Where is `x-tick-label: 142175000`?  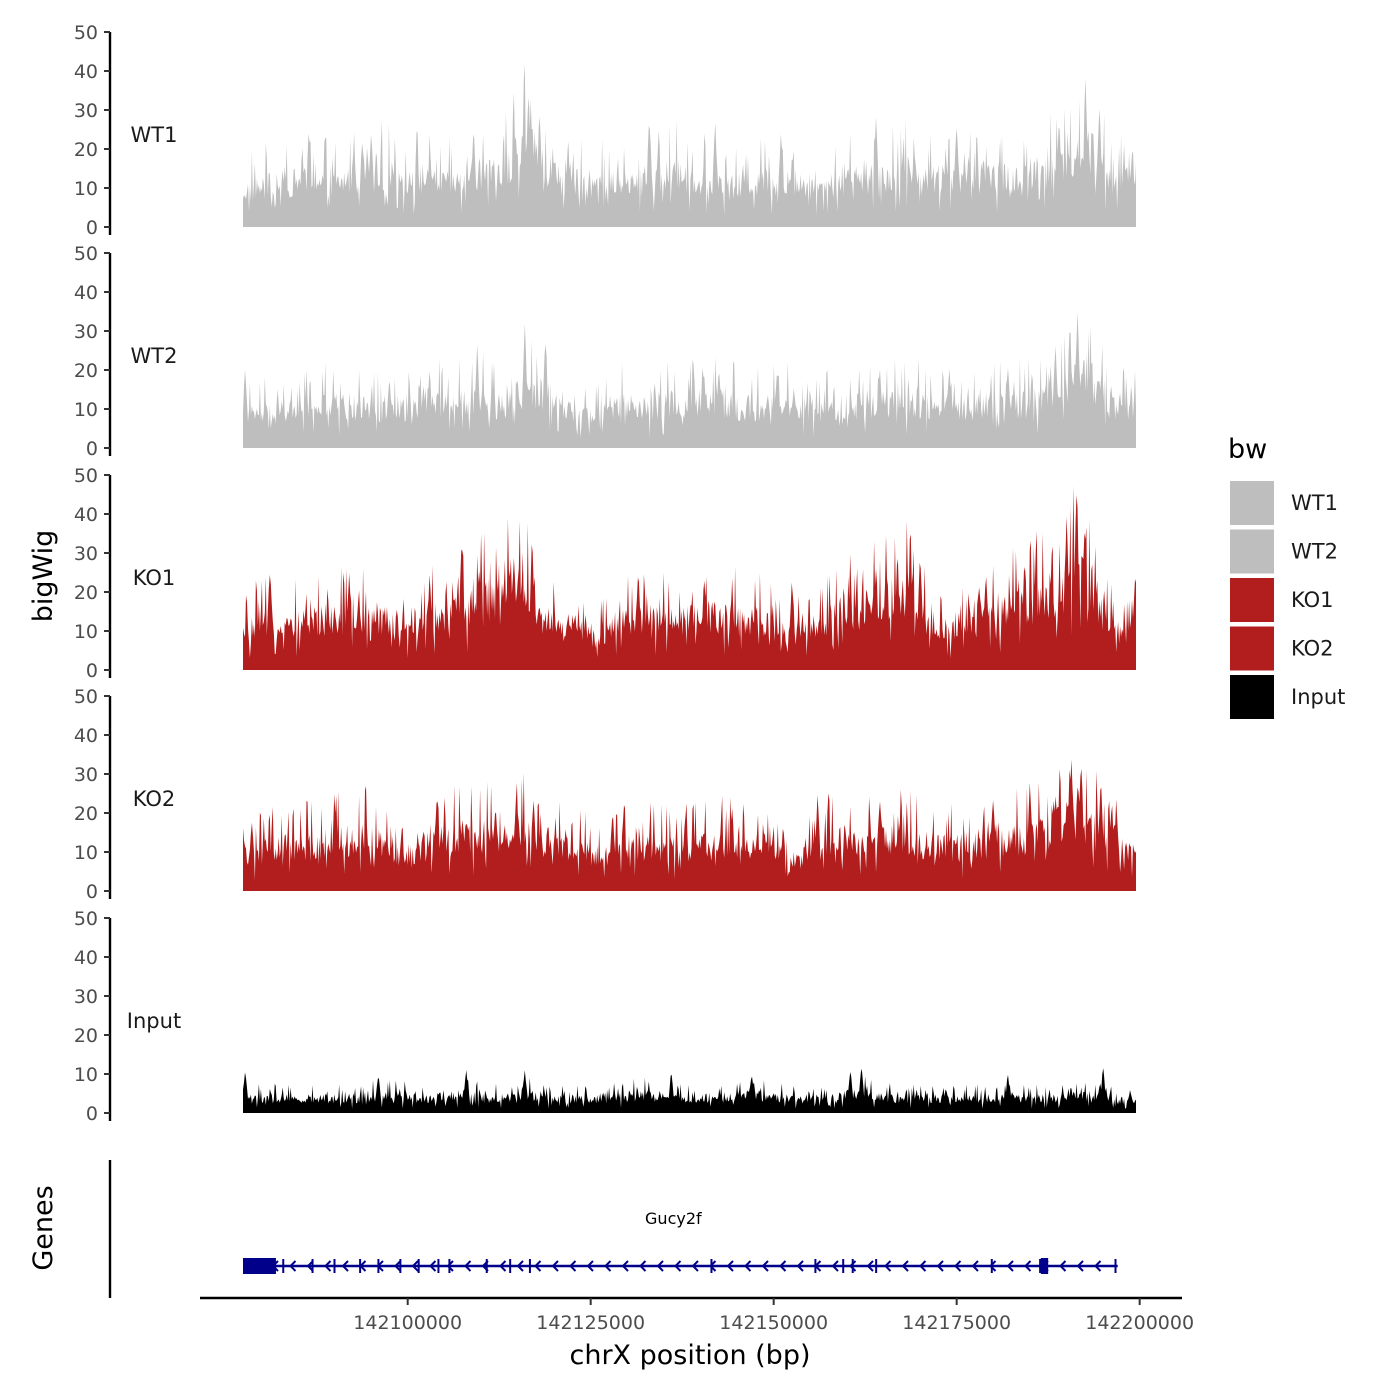 x-tick-label: 142175000 is located at coordinates (956, 1323).